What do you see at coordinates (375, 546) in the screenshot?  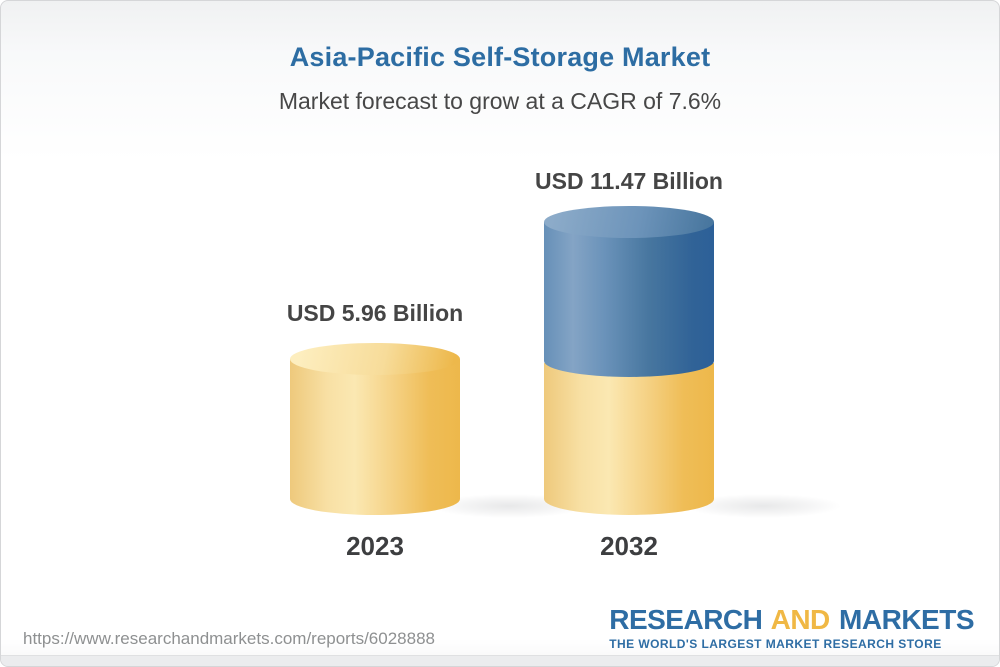 I see `category-label-2023: 2023` at bounding box center [375, 546].